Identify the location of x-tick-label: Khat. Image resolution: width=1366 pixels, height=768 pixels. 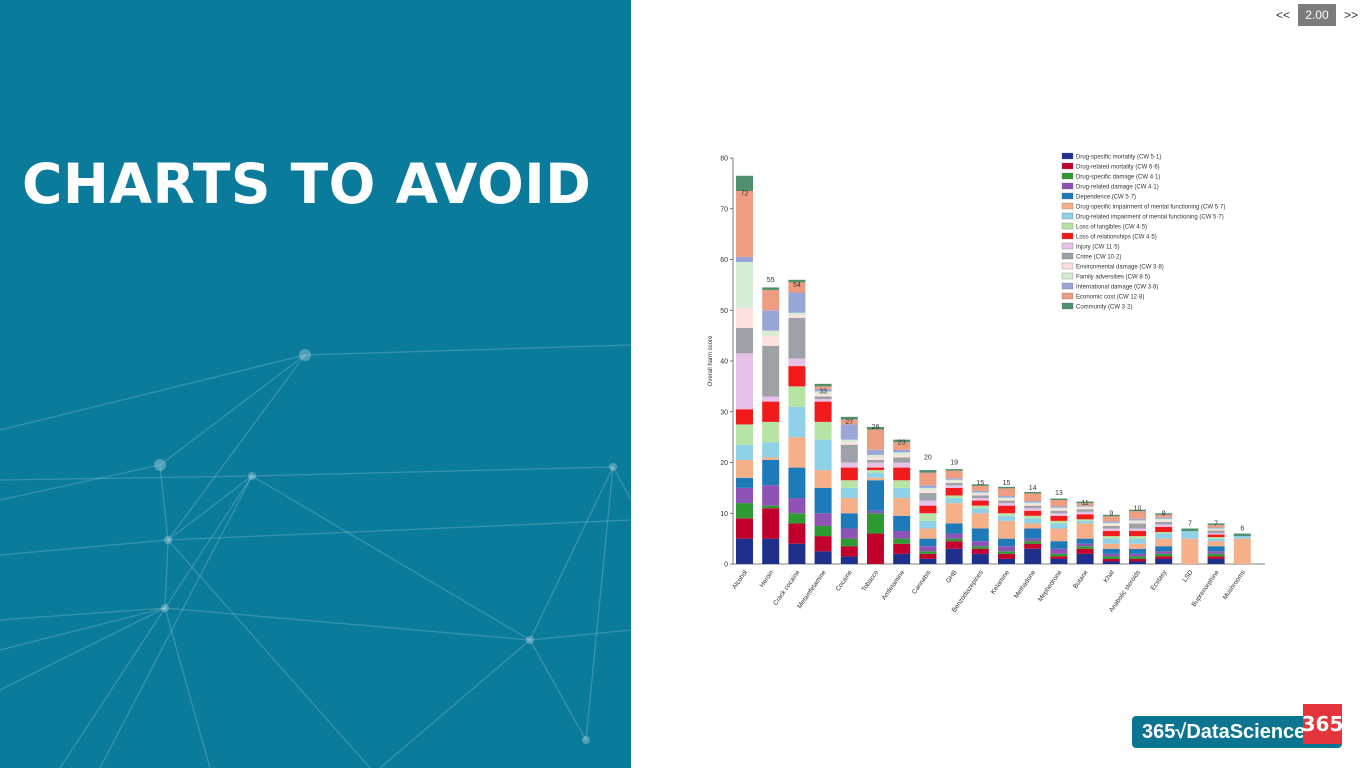
(1110, 576).